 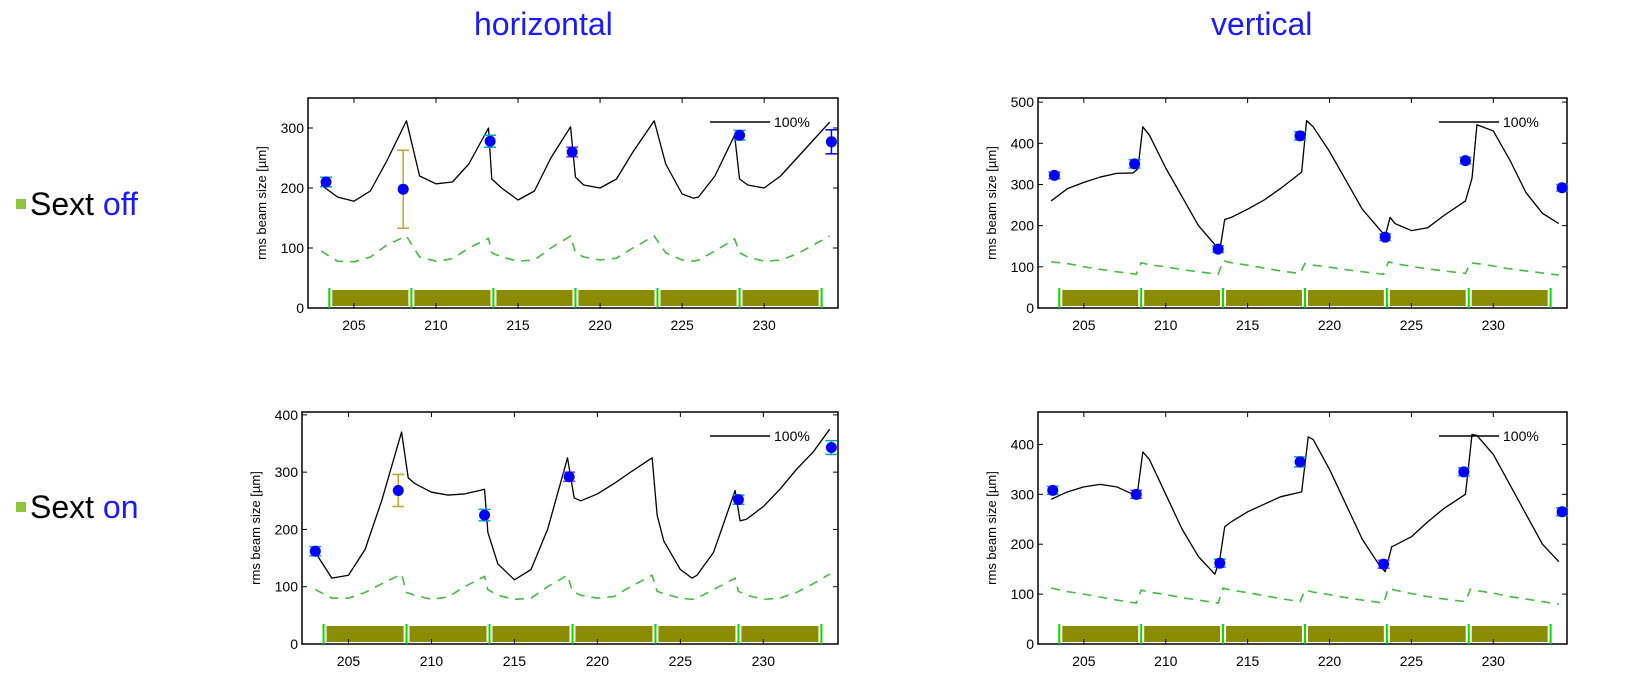 I want to click on row-label-sext-off: Sext off, so click(x=77, y=204).